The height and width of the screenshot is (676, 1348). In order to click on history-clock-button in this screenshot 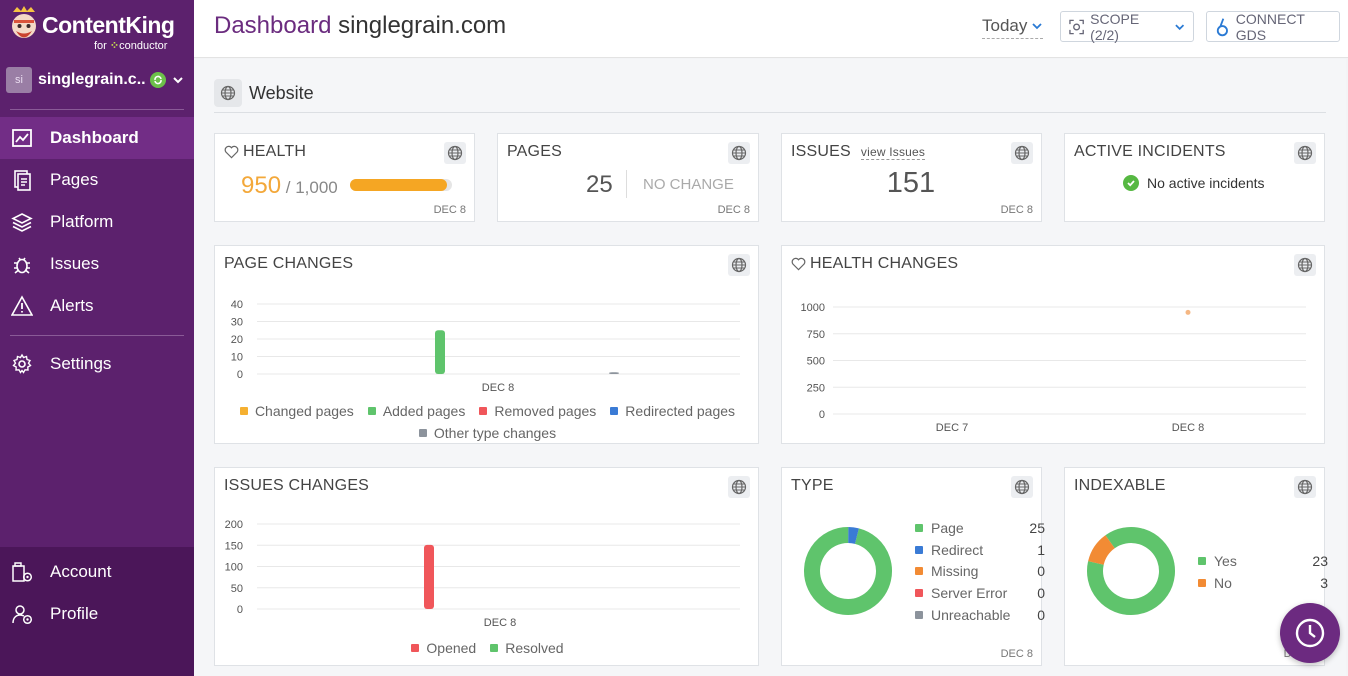, I will do `click(1310, 633)`.